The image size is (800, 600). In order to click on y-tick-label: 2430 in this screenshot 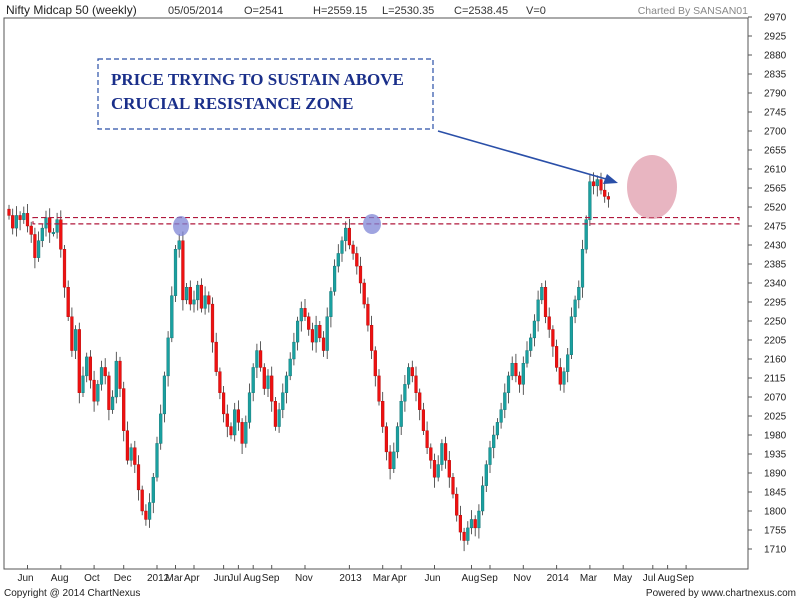, I will do `click(775, 246)`.